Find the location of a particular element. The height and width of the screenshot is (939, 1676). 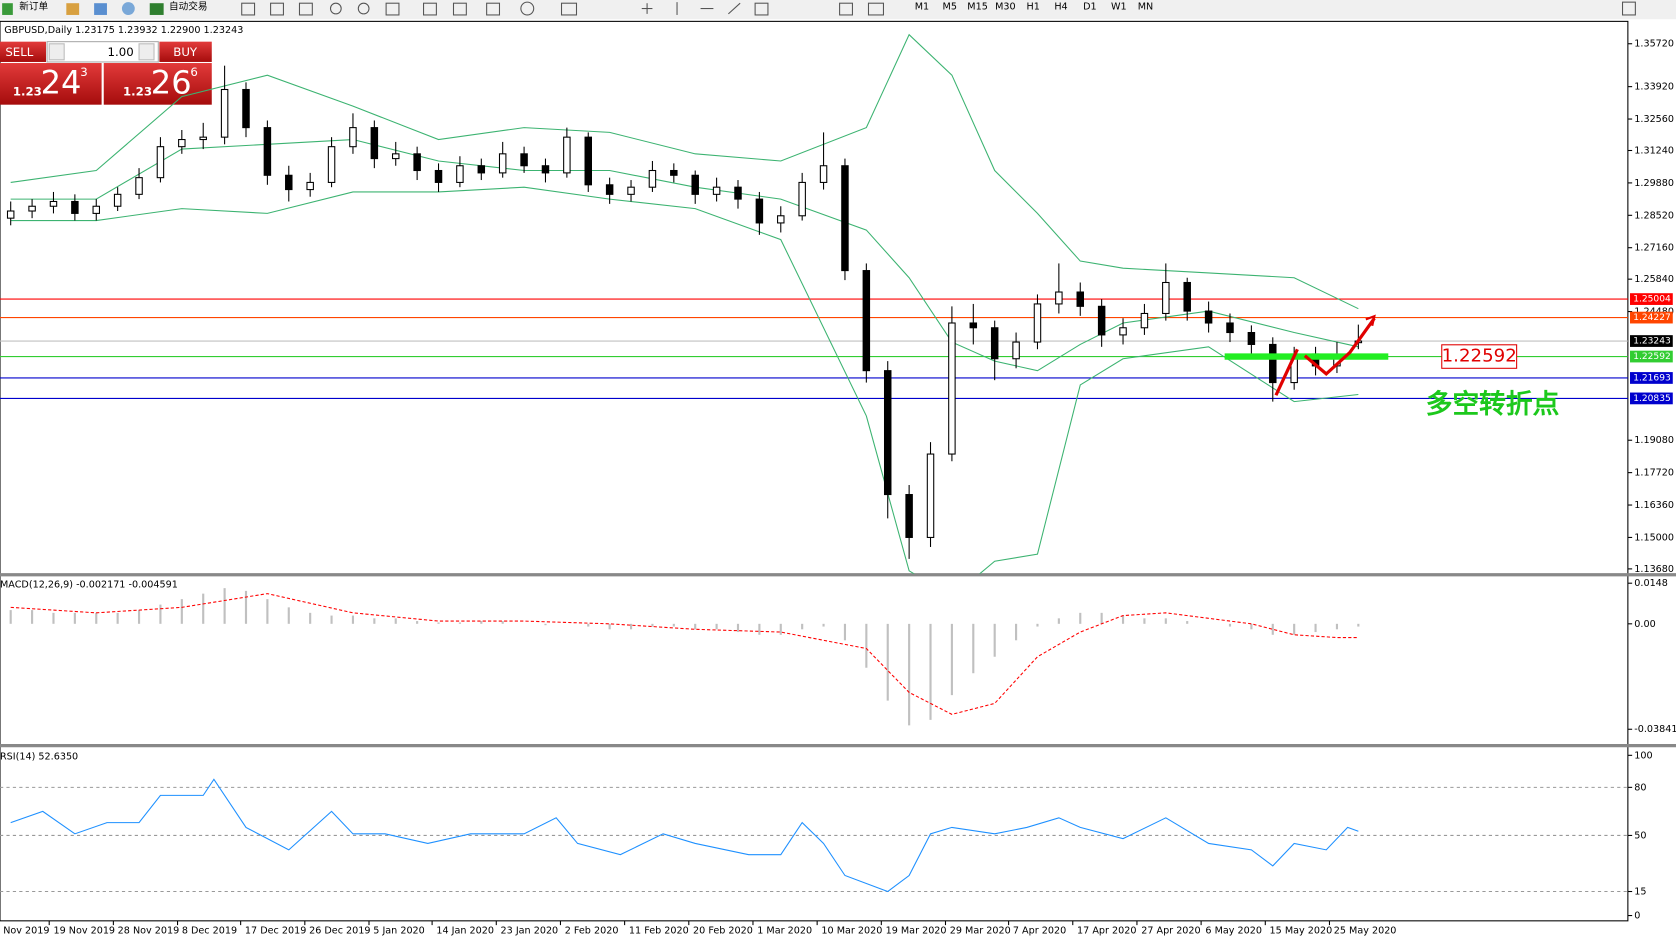

new-order-button: 新订单 is located at coordinates (33, 6).